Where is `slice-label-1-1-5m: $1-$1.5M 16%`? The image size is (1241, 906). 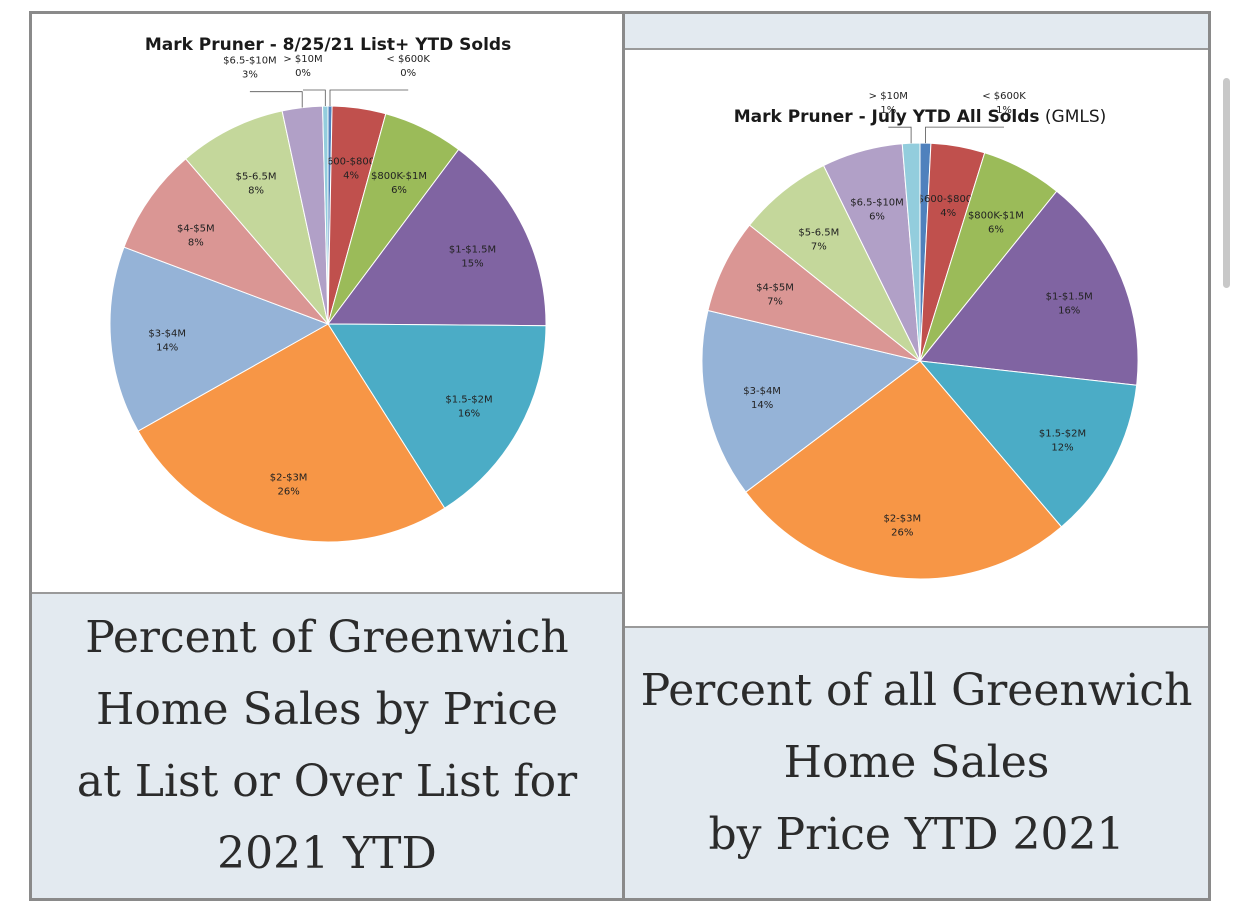 slice-label-1-1-5m: $1-$1.5M 16% is located at coordinates (1069, 304).